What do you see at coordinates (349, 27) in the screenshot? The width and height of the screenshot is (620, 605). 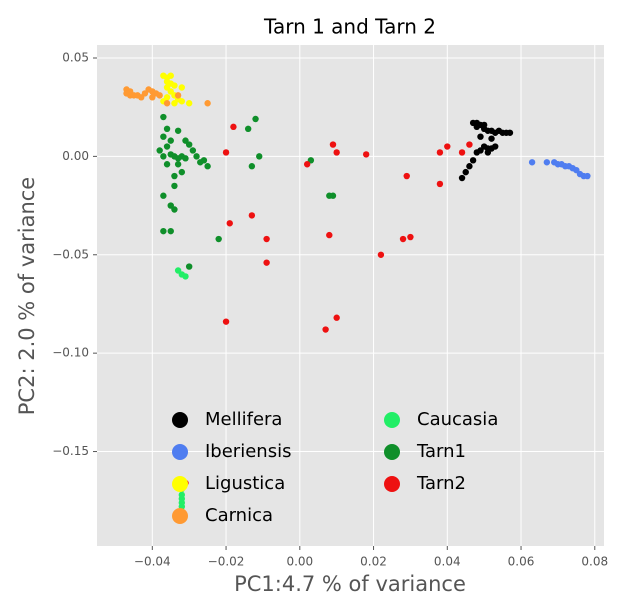 I see `chart-title: Tarn 1 and Tarn 2` at bounding box center [349, 27].